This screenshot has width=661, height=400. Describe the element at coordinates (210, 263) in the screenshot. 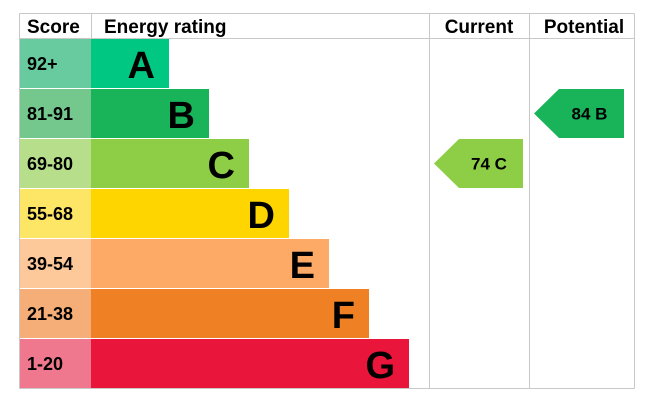

I see `band-bar-e` at that location.